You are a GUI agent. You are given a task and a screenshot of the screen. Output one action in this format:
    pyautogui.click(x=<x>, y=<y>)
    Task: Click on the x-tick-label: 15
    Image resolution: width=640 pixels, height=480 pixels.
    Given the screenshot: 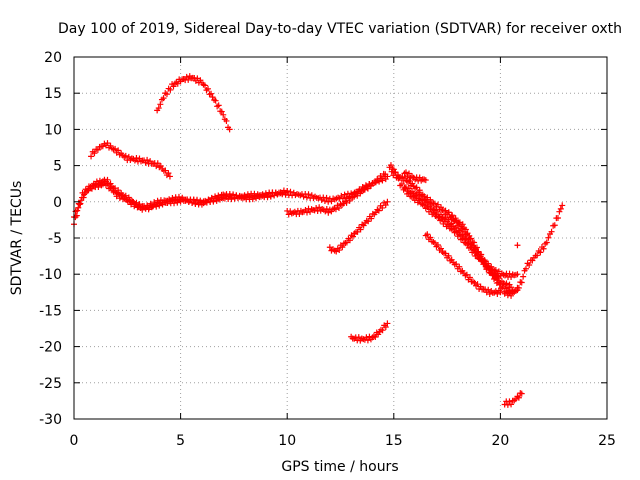 What is the action you would take?
    pyautogui.click(x=394, y=441)
    